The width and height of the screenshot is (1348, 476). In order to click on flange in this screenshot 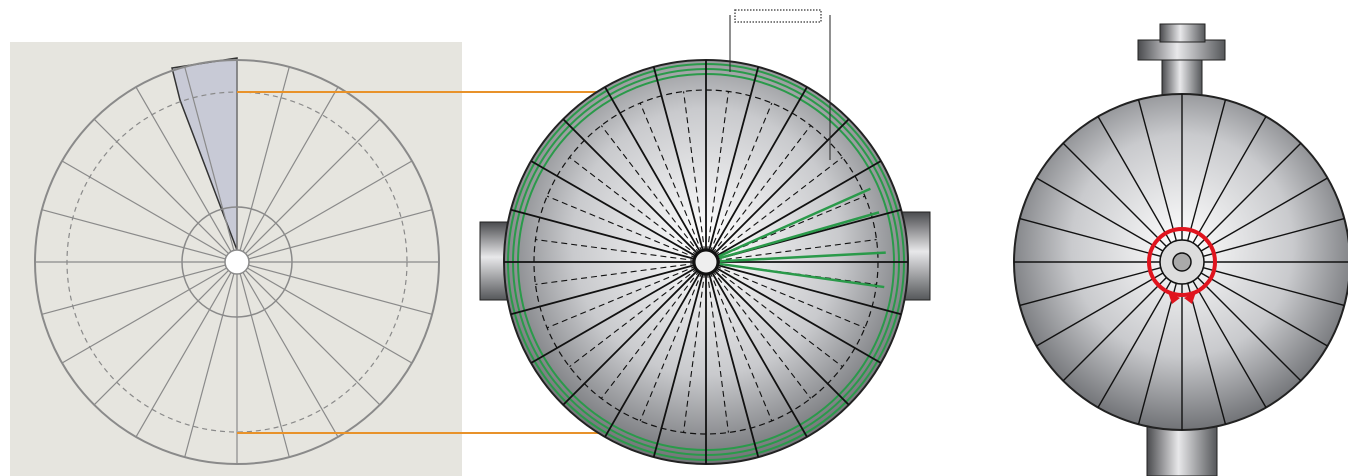, I will do `click(1181, 50)`.